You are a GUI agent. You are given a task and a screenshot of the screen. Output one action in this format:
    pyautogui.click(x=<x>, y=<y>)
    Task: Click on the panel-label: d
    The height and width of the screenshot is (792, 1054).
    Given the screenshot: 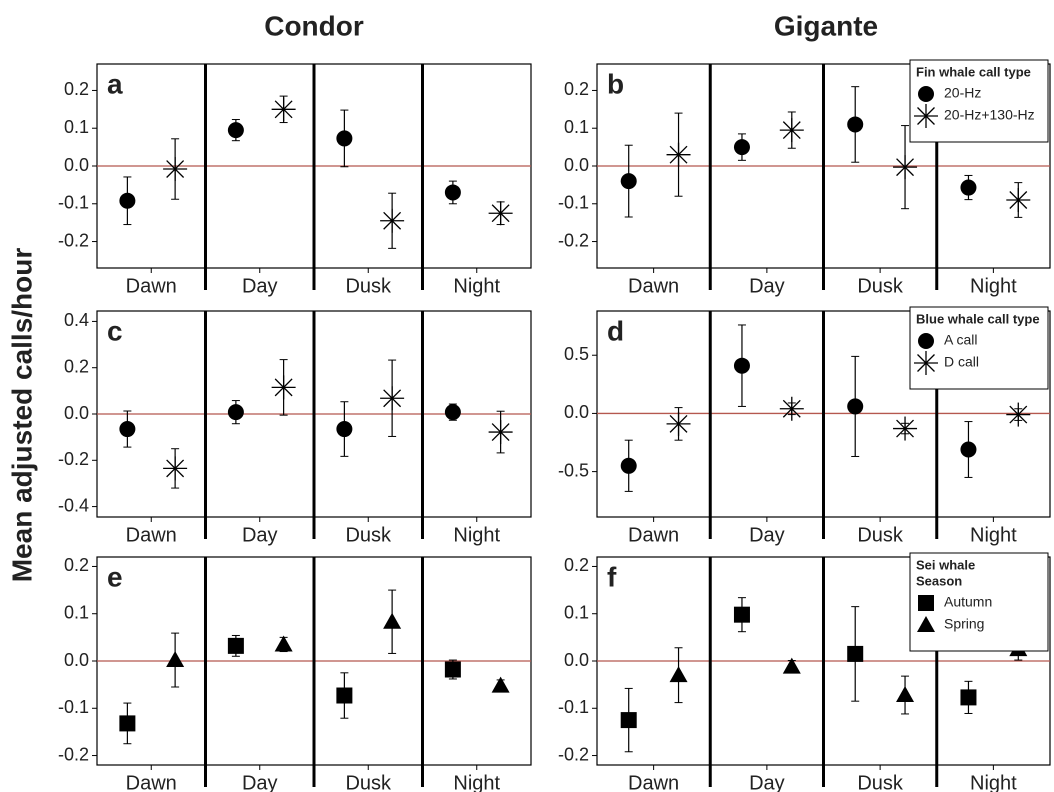 What is the action you would take?
    pyautogui.click(x=615, y=330)
    